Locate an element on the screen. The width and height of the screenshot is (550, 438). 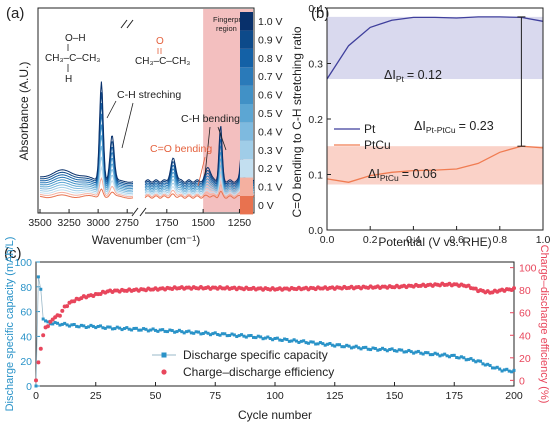
panel-a-xtick-label: 2750 is located at coordinates (128, 223).